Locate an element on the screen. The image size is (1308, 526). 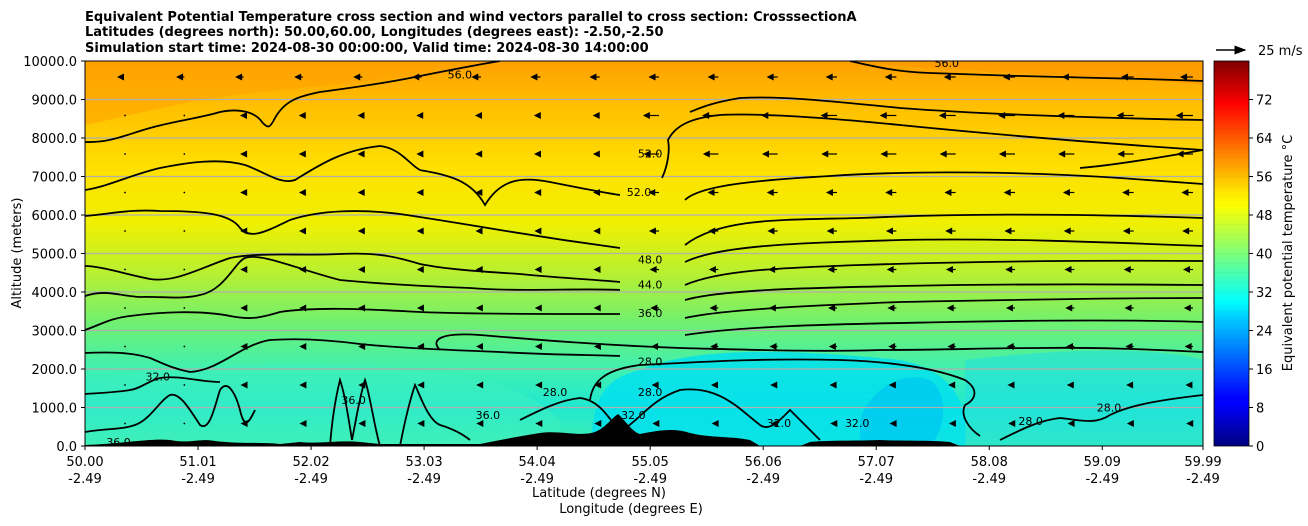
contour-32-wiggle is located at coordinates (355, 411).